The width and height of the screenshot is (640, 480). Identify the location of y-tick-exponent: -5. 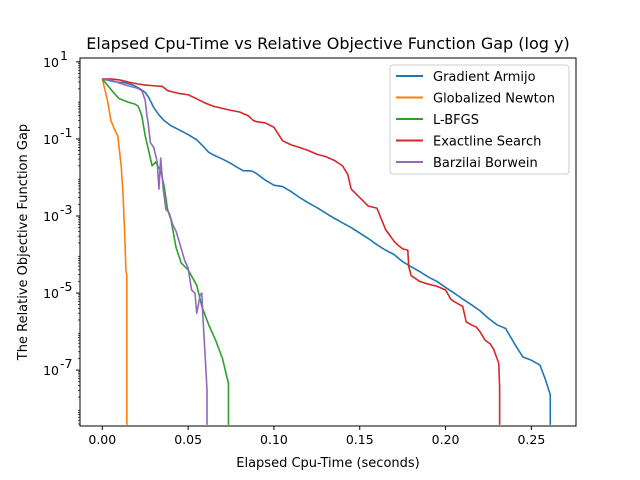
(66, 286).